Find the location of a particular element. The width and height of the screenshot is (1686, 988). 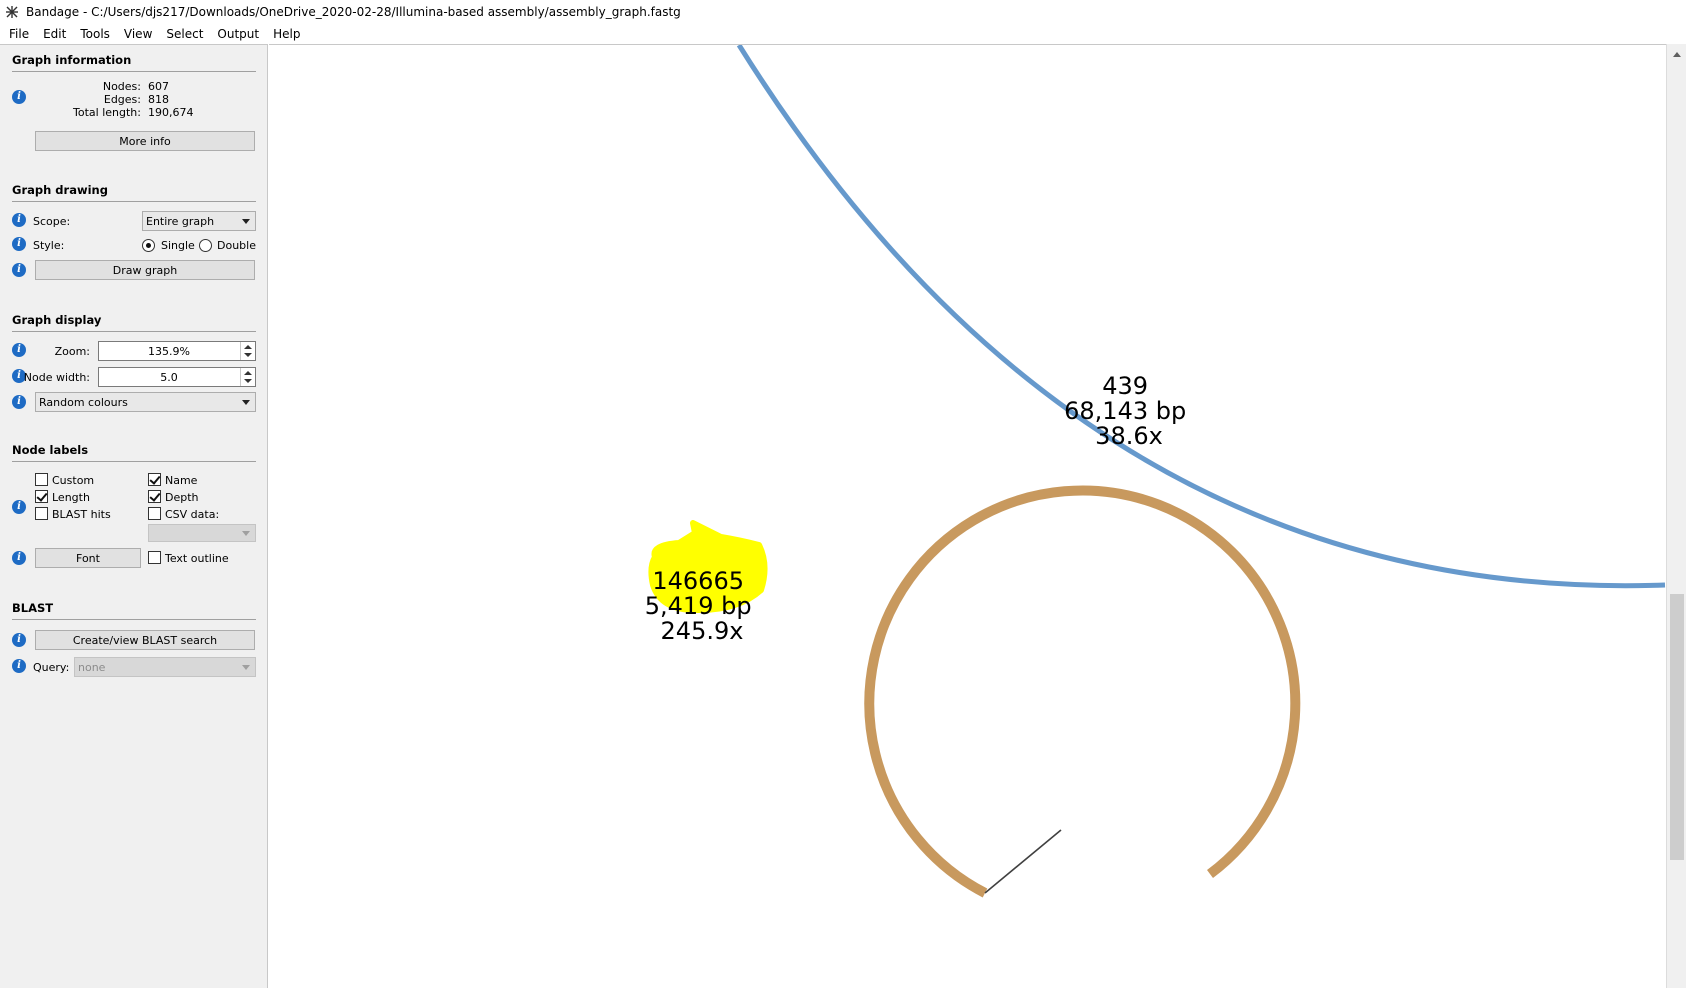

text-outline-text: Text outline is located at coordinates (197, 558).